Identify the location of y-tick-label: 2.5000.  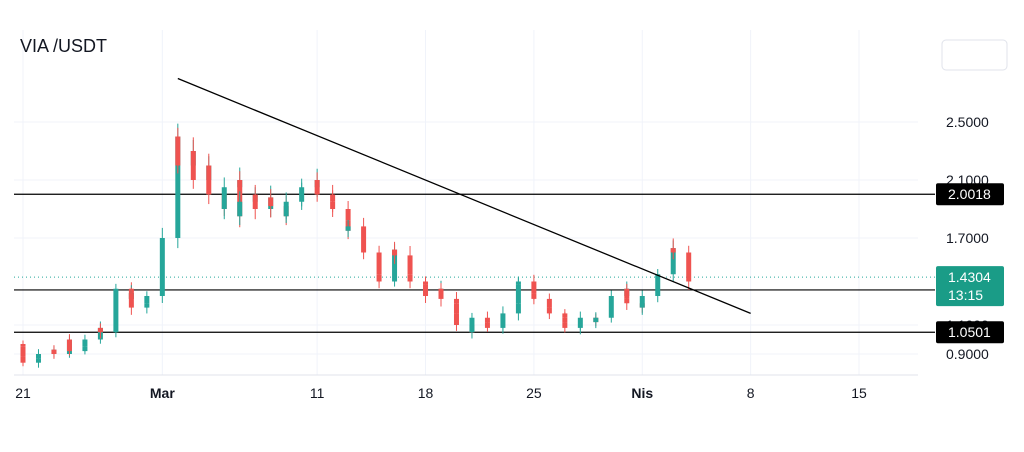
(967, 122).